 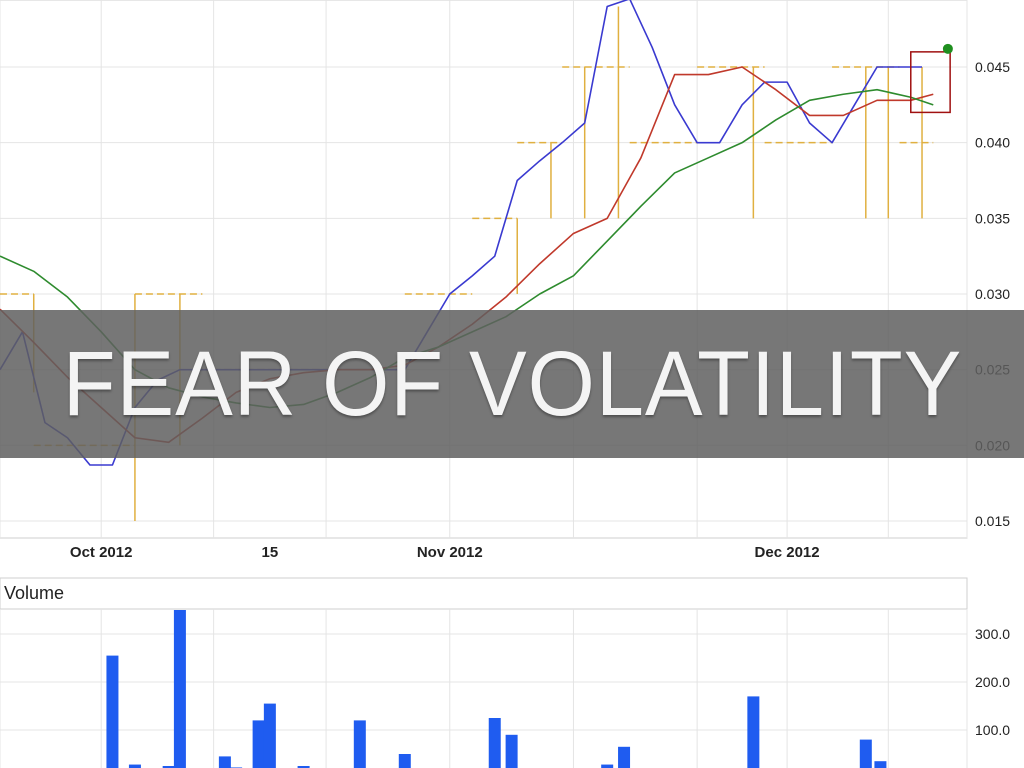 What do you see at coordinates (270, 552) in the screenshot?
I see `x-axis-tick-label: 15` at bounding box center [270, 552].